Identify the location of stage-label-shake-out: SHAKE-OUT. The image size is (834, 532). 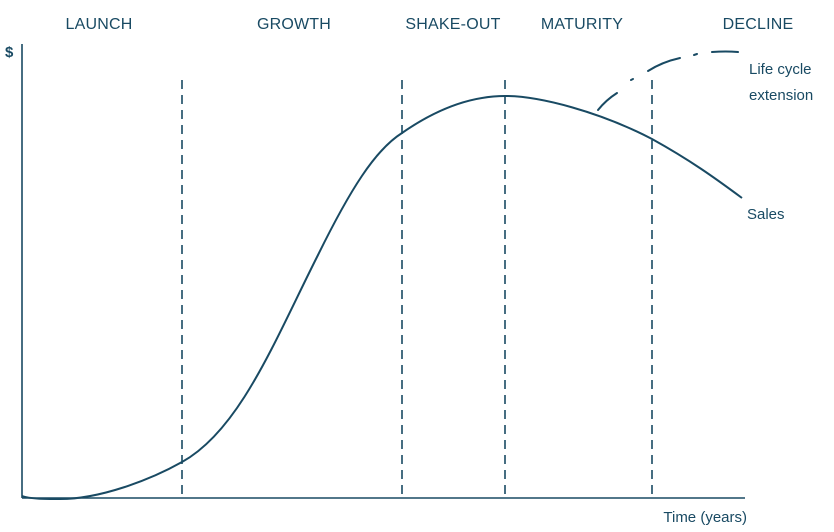
(452, 24).